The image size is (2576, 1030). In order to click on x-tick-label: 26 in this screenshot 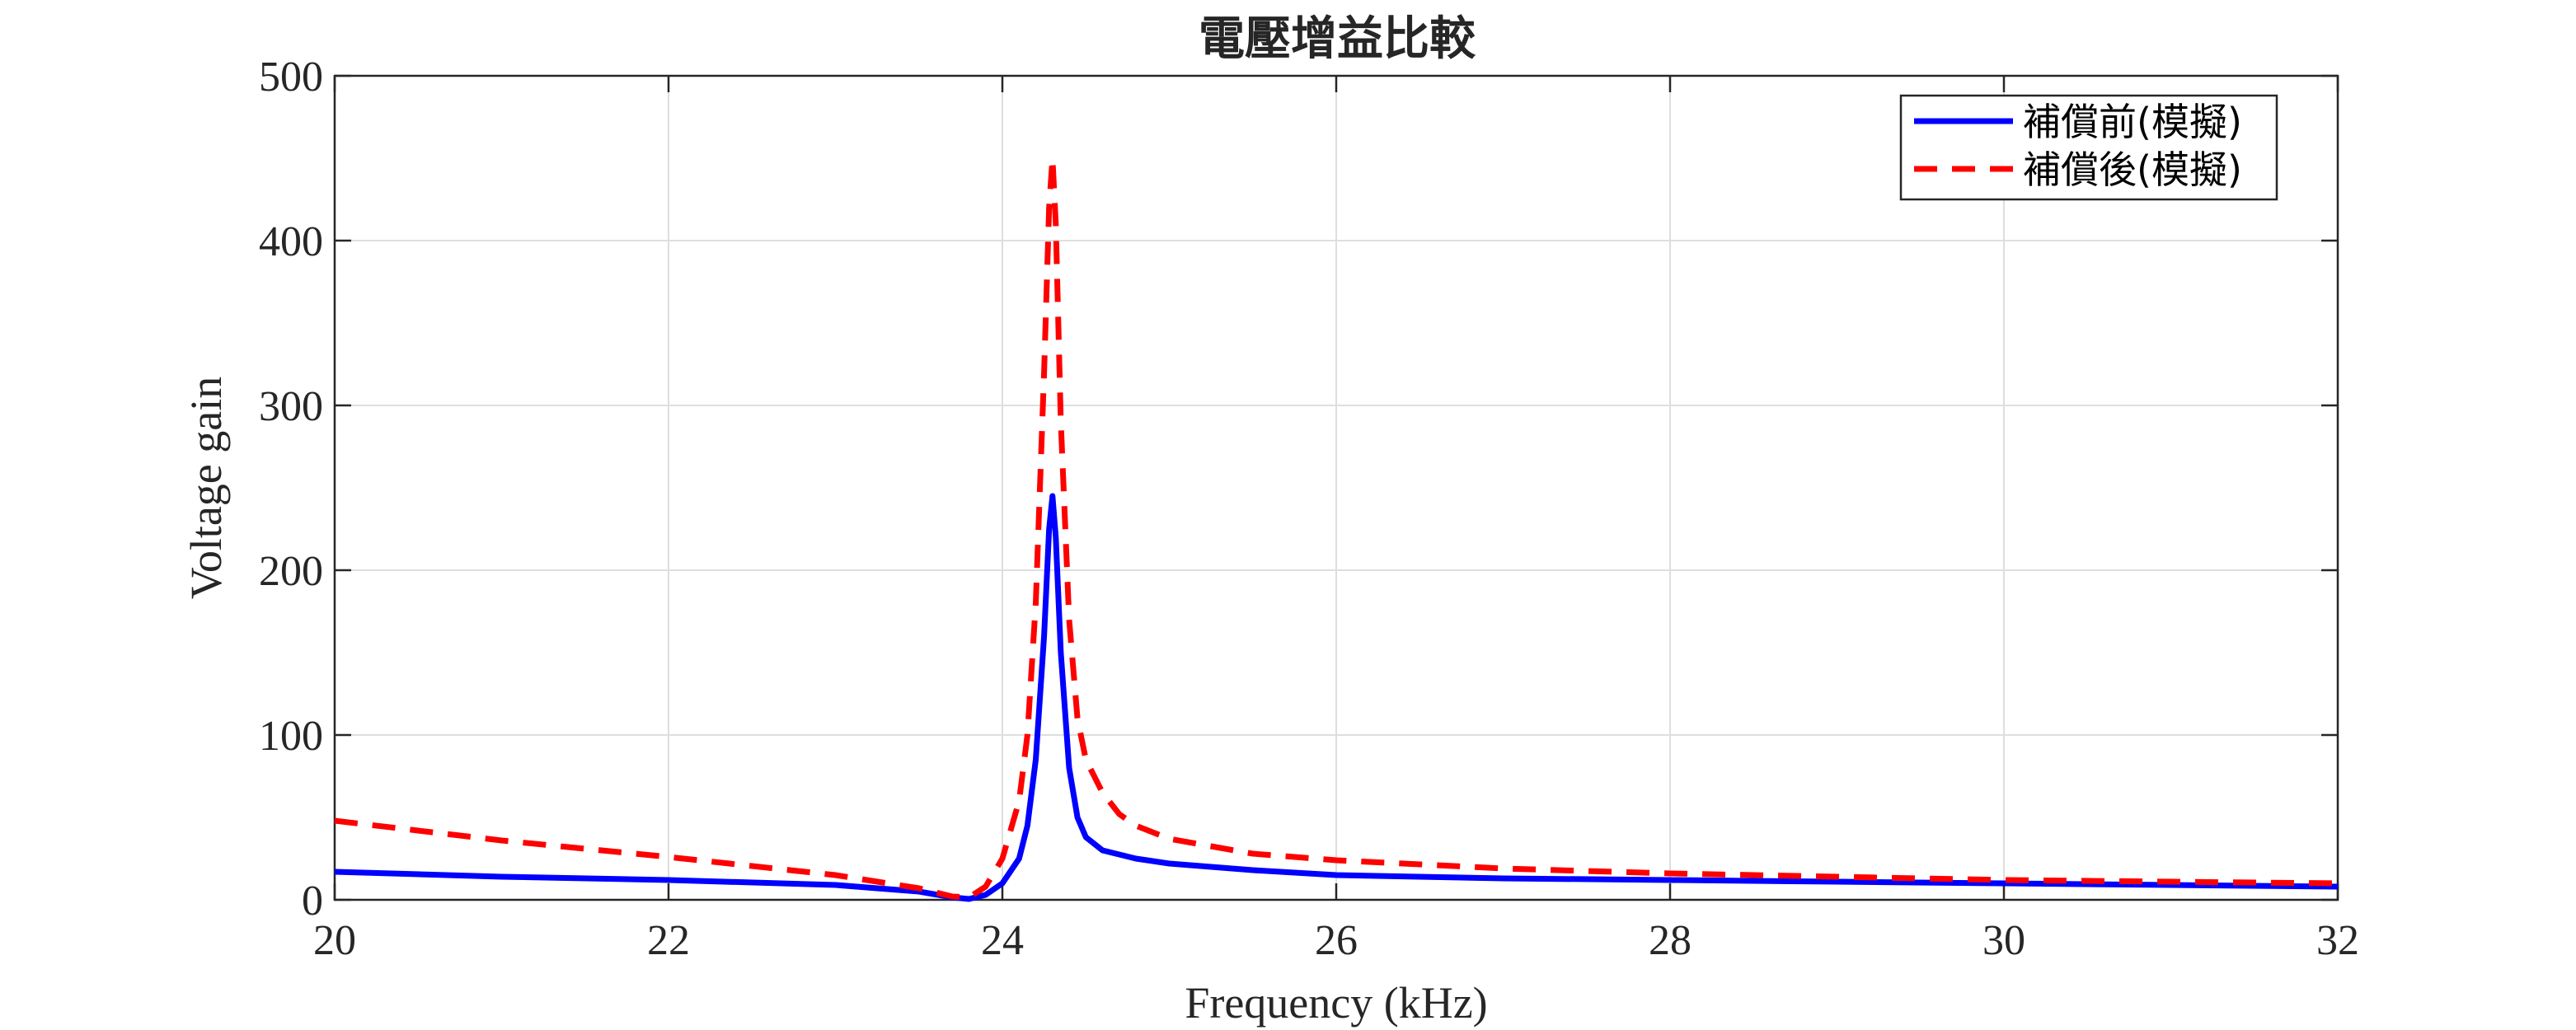, I will do `click(1336, 940)`.